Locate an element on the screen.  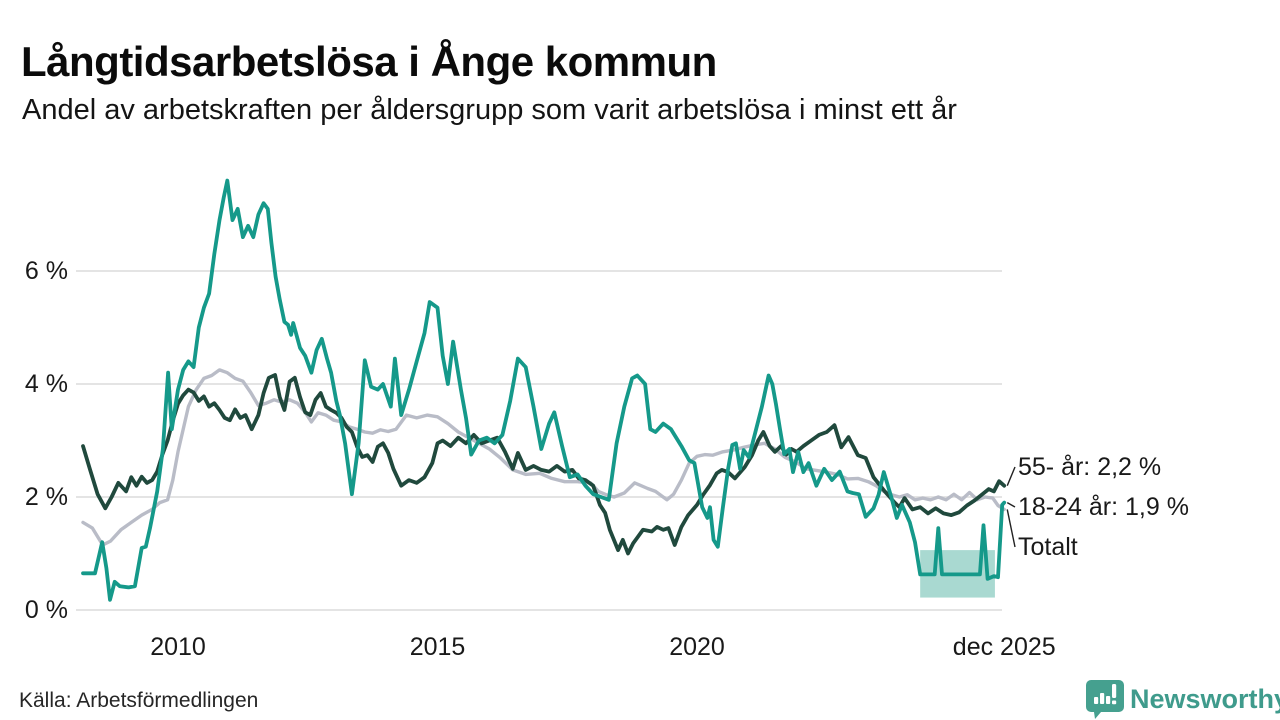
series-end-label: 55- år: 2,2 % is located at coordinates (1090, 467).